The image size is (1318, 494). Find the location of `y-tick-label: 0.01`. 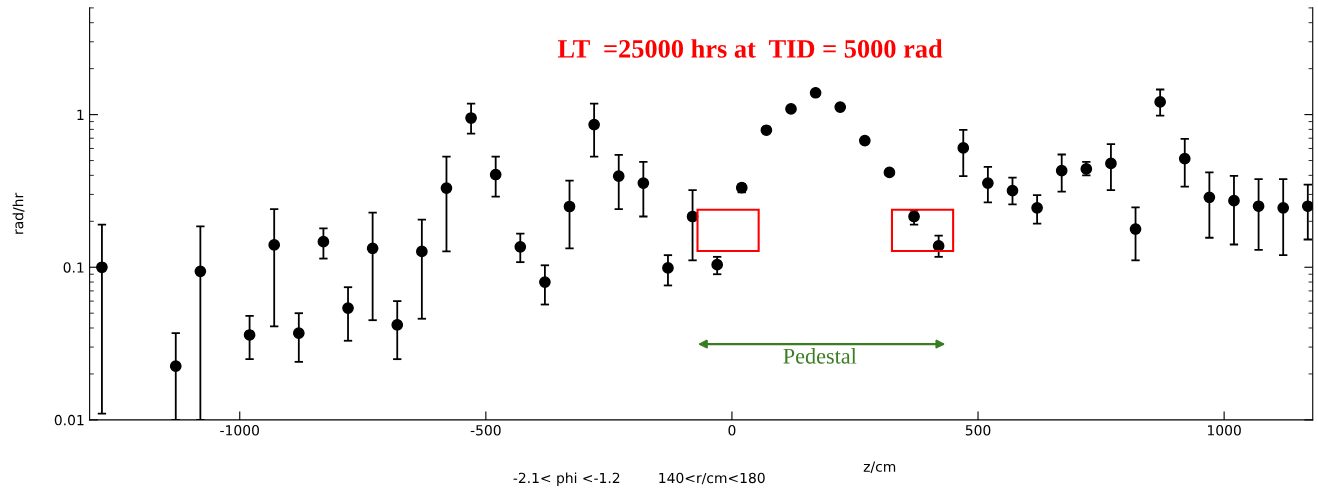

y-tick-label: 0.01 is located at coordinates (69, 420).